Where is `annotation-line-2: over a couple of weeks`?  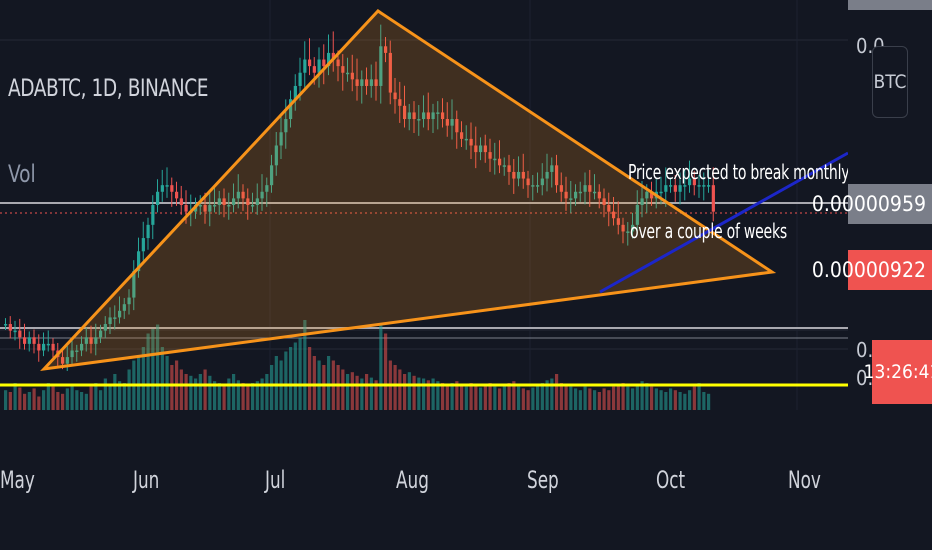 annotation-line-2: over a couple of weeks is located at coordinates (708, 231).